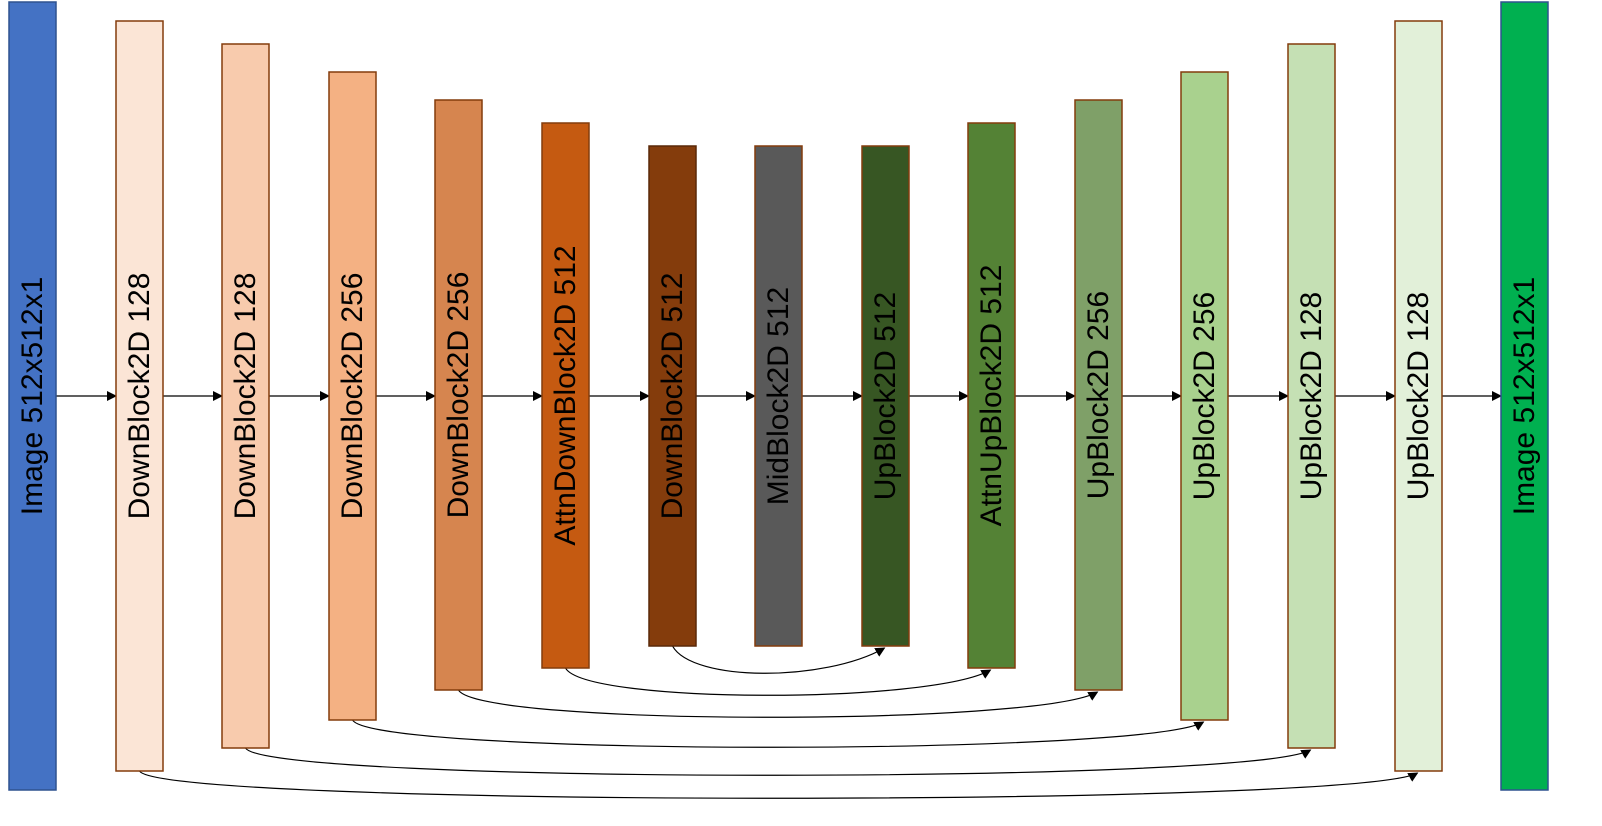  I want to click on block-0-image-512x512x1: Image 512x512x1, so click(32, 396).